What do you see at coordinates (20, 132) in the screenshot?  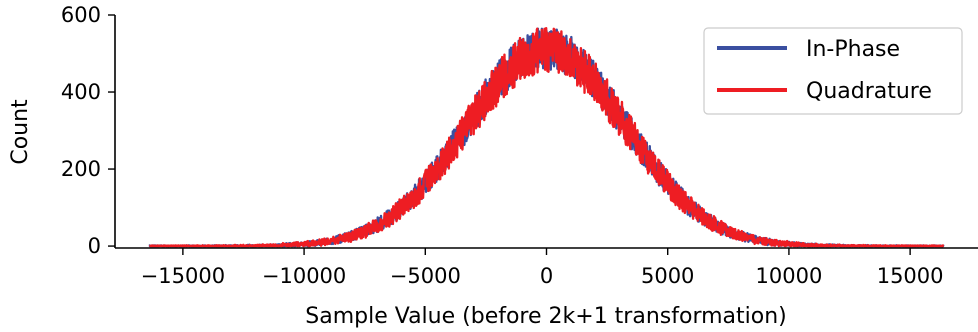 I see `y-axis-label: Count` at bounding box center [20, 132].